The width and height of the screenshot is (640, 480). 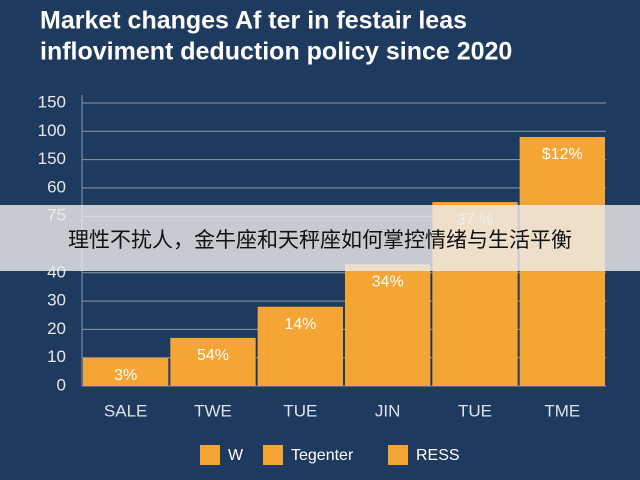 I want to click on y-tick-label: 20, so click(x=56, y=328).